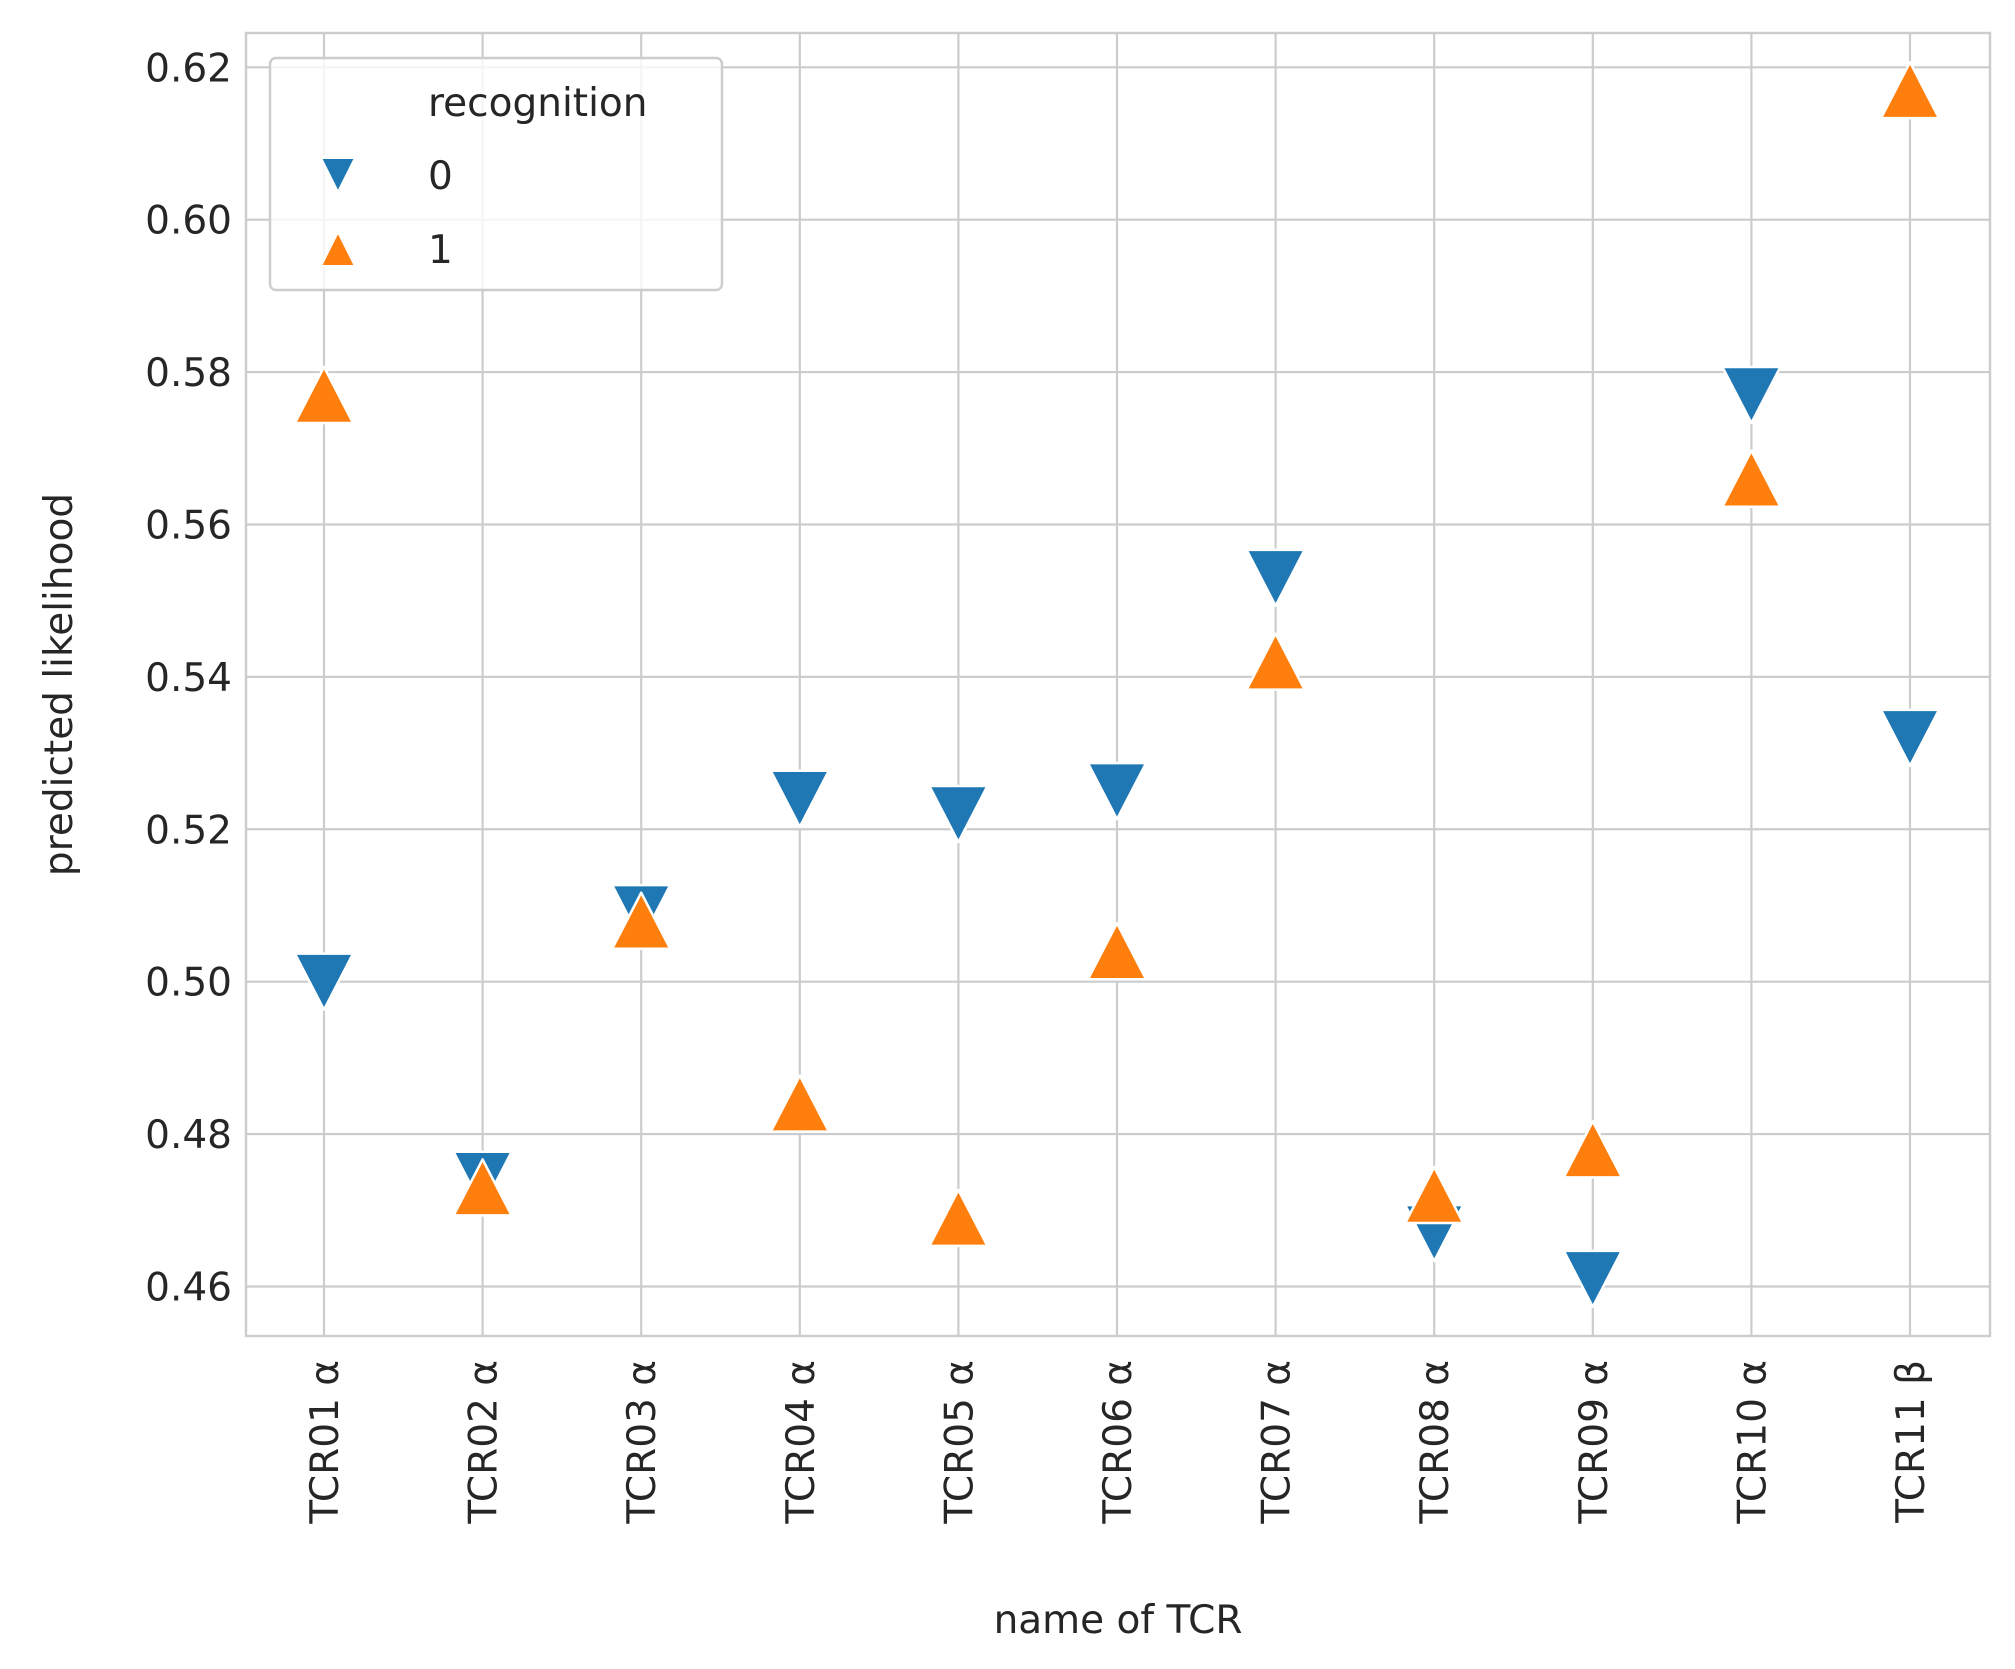 This screenshot has height=1669, width=2015. I want to click on legend-label-0: 0, so click(440, 176).